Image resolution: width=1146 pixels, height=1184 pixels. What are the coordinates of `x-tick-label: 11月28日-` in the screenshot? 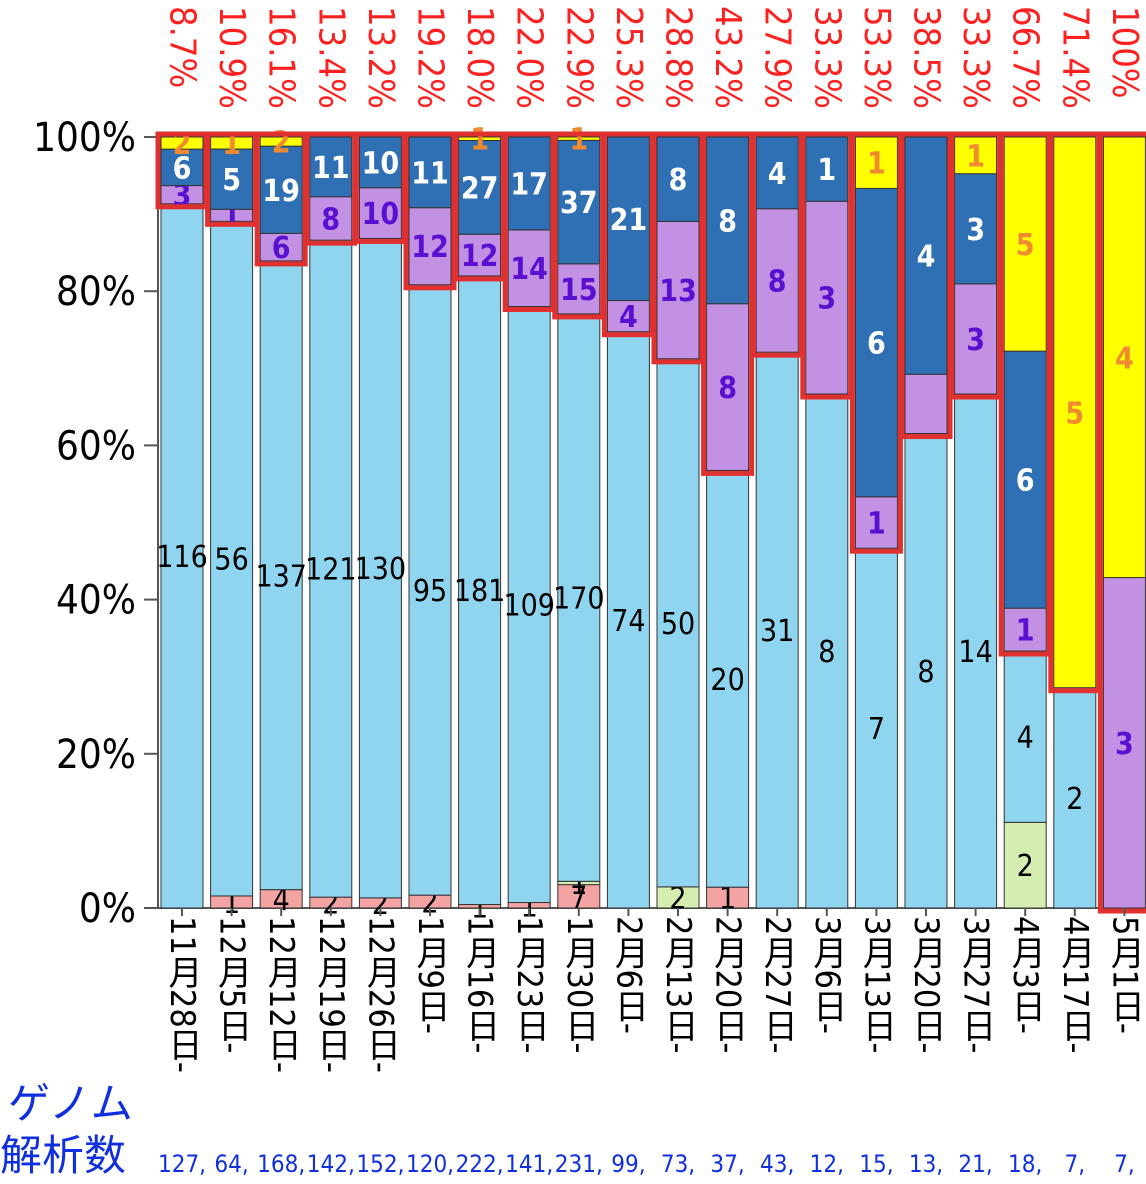 It's located at (182, 994).